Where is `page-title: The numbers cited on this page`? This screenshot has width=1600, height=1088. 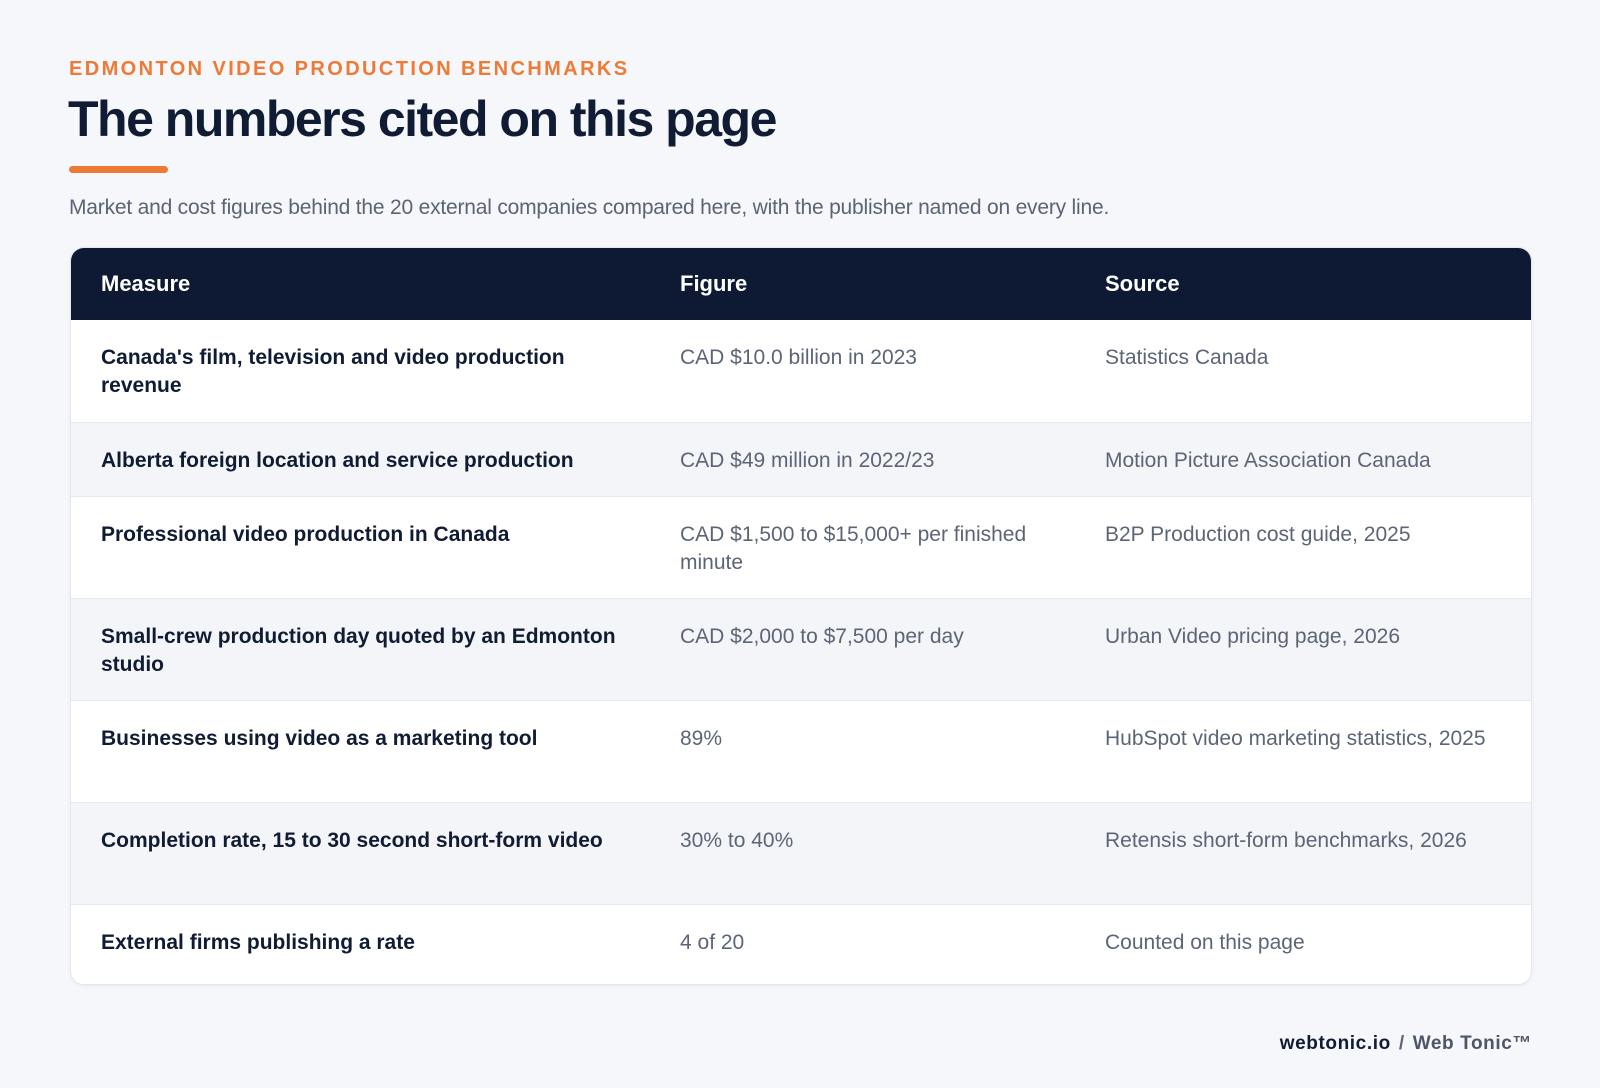 page-title: The numbers cited on this page is located at coordinates (422, 119).